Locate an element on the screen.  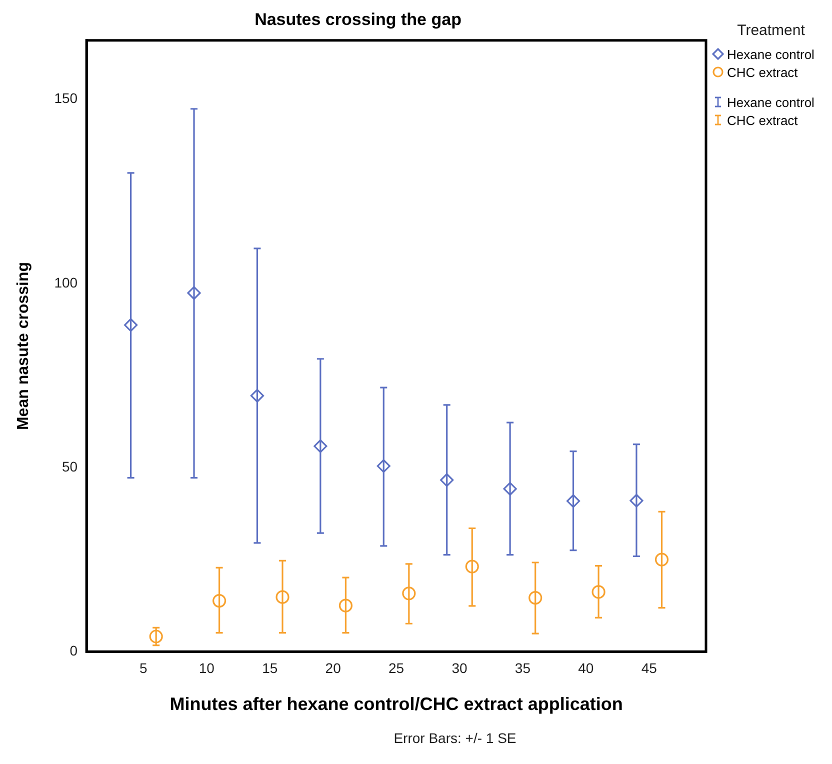
y-tick-label: 150 is located at coordinates (66, 98).